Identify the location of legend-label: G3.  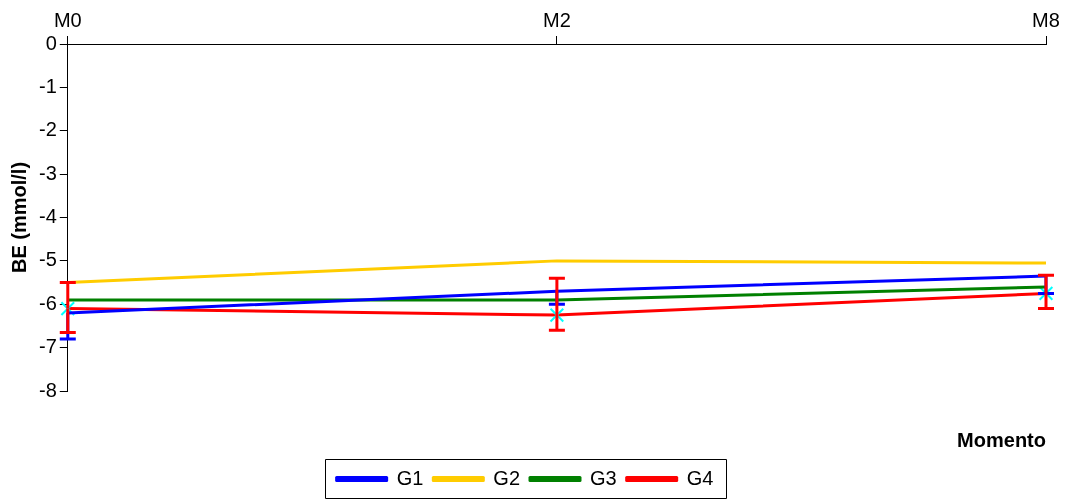
(603, 477).